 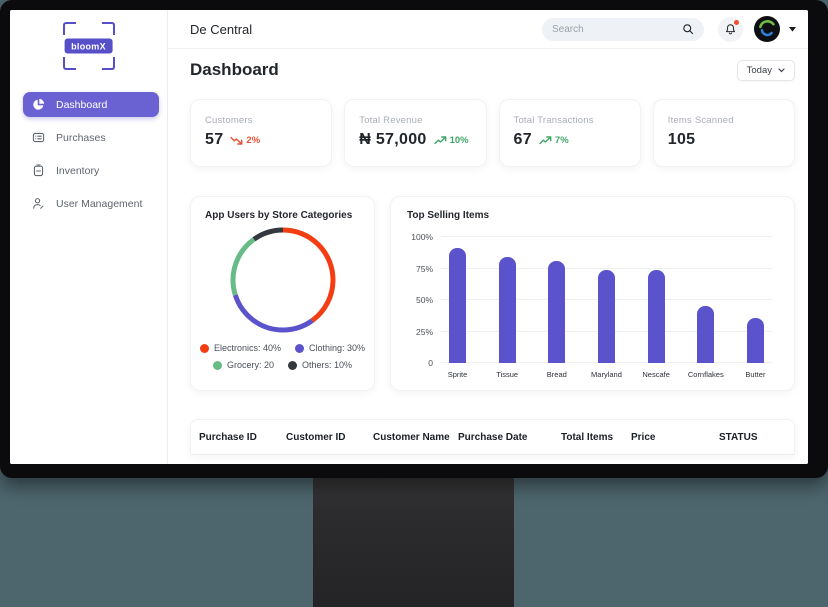 I want to click on legend-row: Electronics: 40% Clothing: 30%, so click(x=282, y=348).